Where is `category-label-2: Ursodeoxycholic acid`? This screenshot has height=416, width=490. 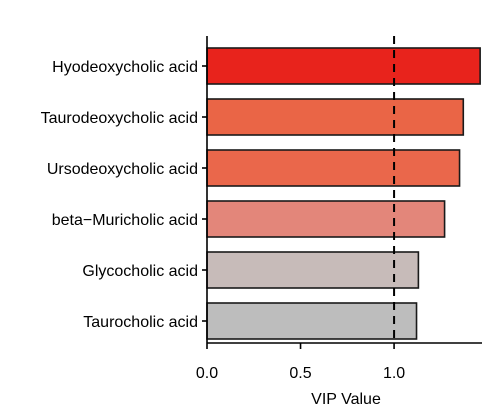 category-label-2: Ursodeoxycholic acid is located at coordinates (122, 169).